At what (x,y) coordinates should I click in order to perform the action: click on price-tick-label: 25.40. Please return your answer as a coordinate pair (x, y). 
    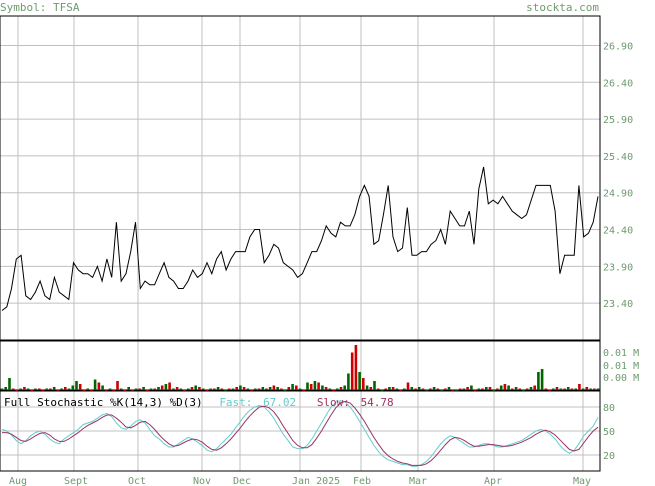
    Looking at the image, I should click on (618, 157).